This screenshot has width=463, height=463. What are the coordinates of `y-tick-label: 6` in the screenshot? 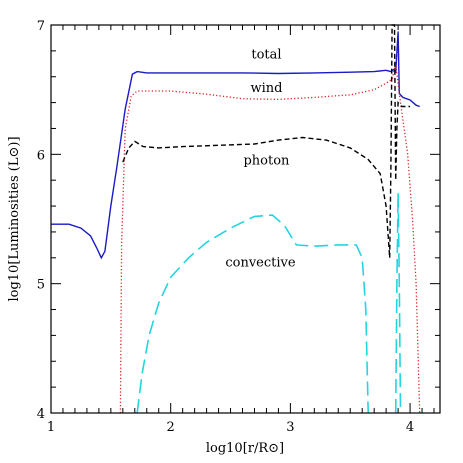 It's located at (41, 155).